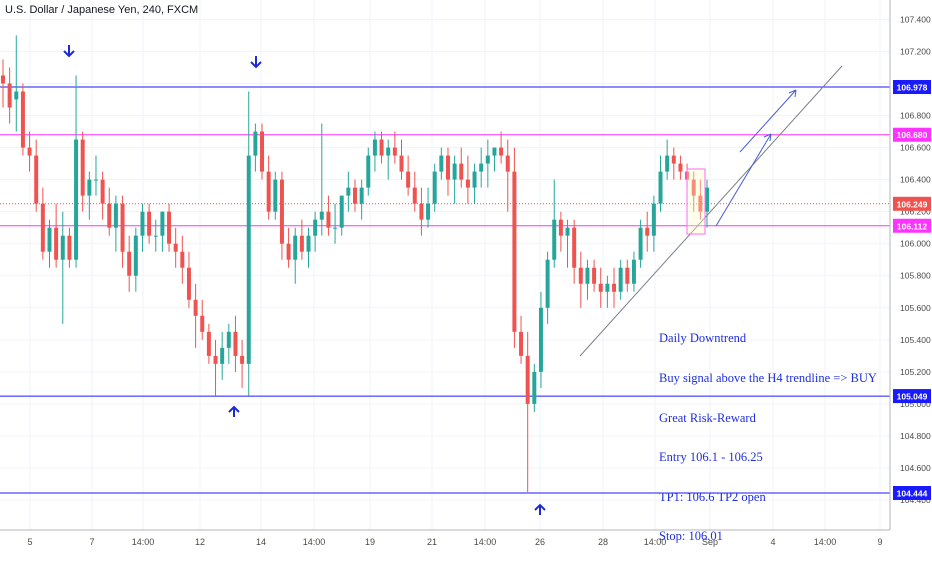 The width and height of the screenshot is (932, 570). What do you see at coordinates (712, 496) in the screenshot?
I see `annotation-line: TP1: 106.6 TP2 open` at bounding box center [712, 496].